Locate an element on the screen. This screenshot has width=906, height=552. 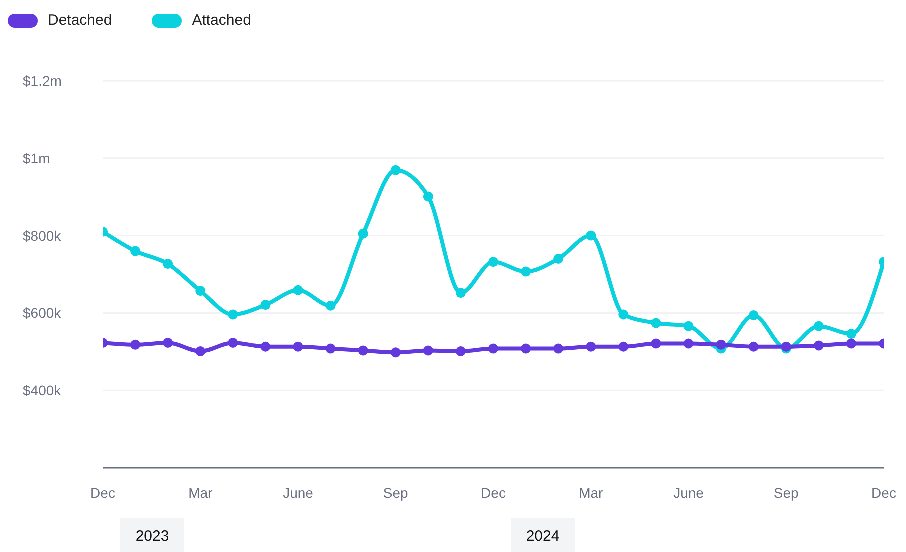
y-tick-label: $800k is located at coordinates (42, 236).